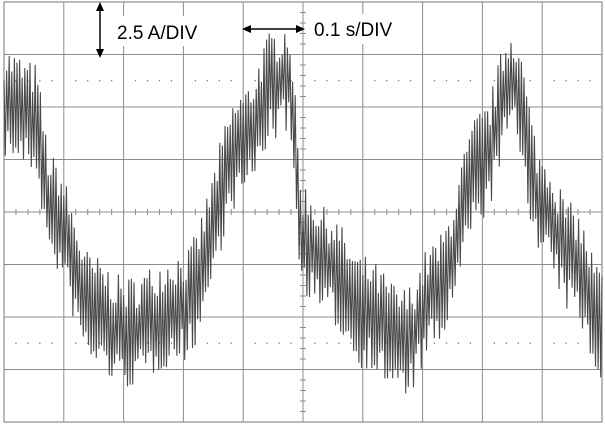 The height and width of the screenshot is (426, 605). What do you see at coordinates (246, 29) in the screenshot?
I see `horizontal-scale-arrowhead-left` at bounding box center [246, 29].